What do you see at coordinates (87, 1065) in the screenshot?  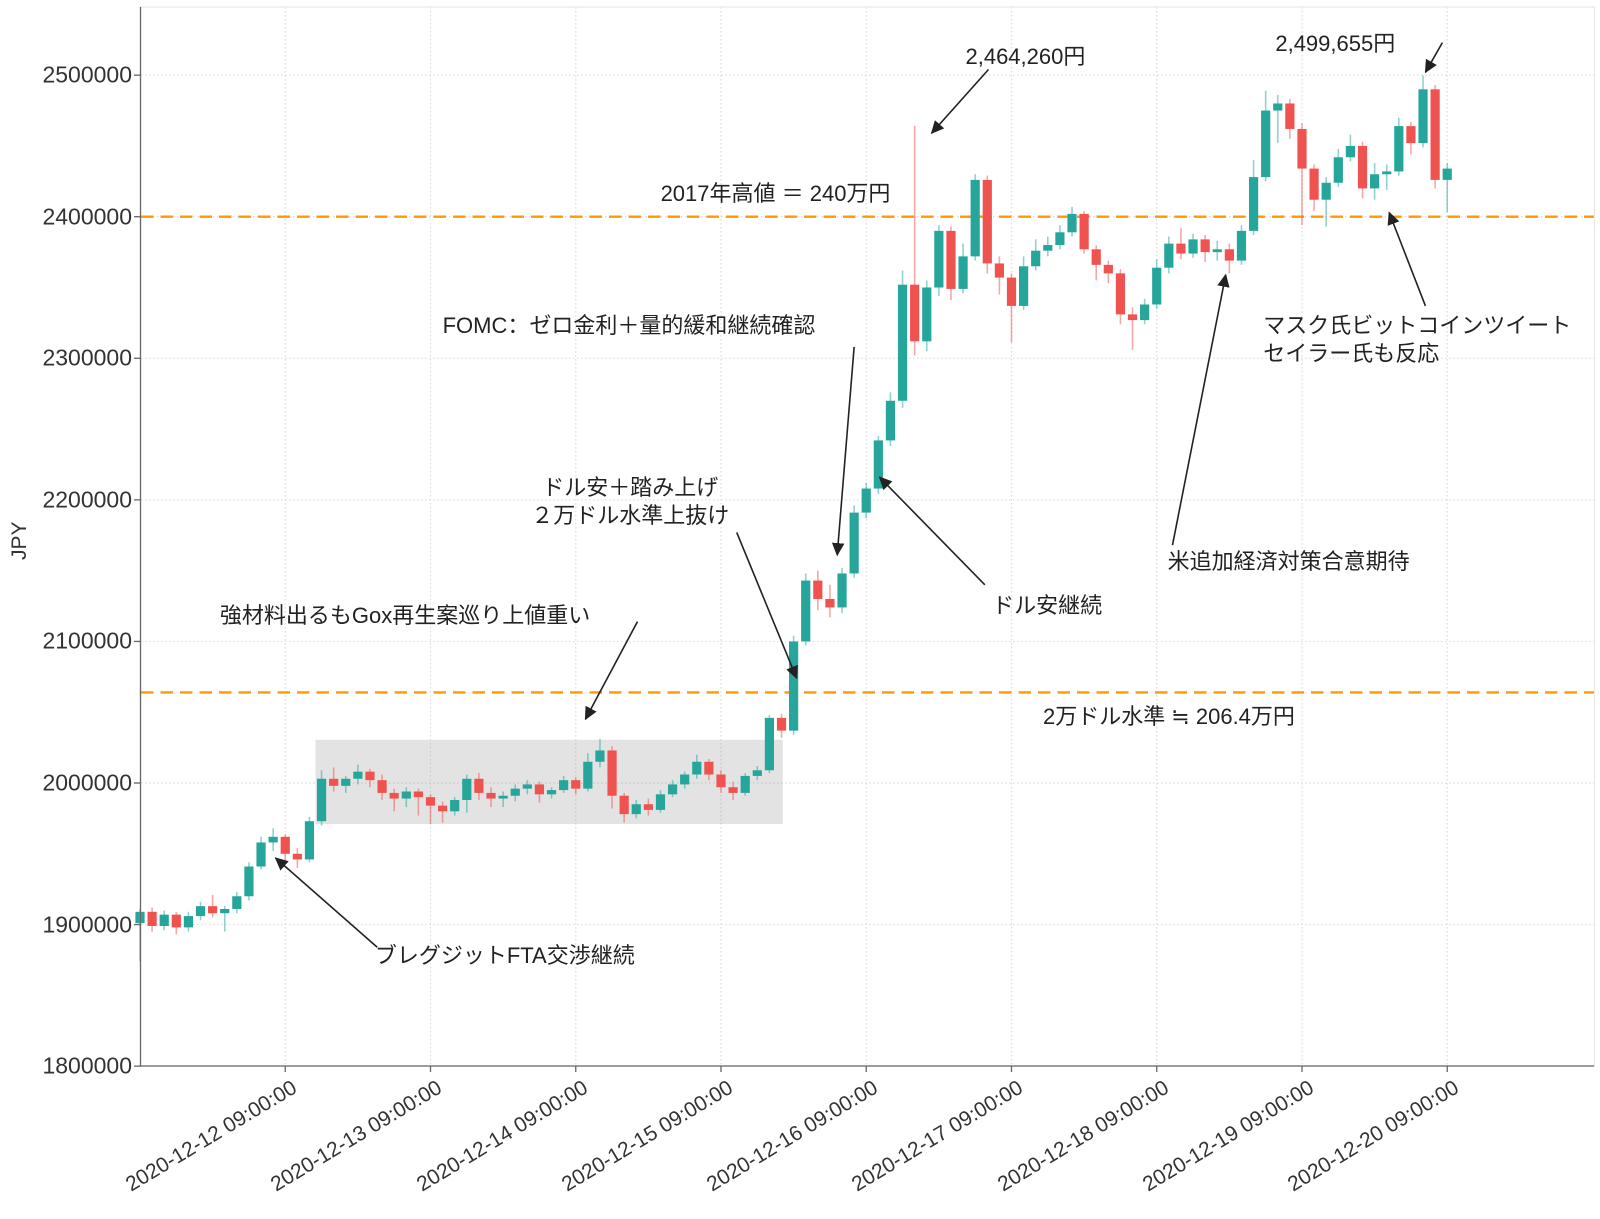 I see `y-tick-label: 1800000` at bounding box center [87, 1065].